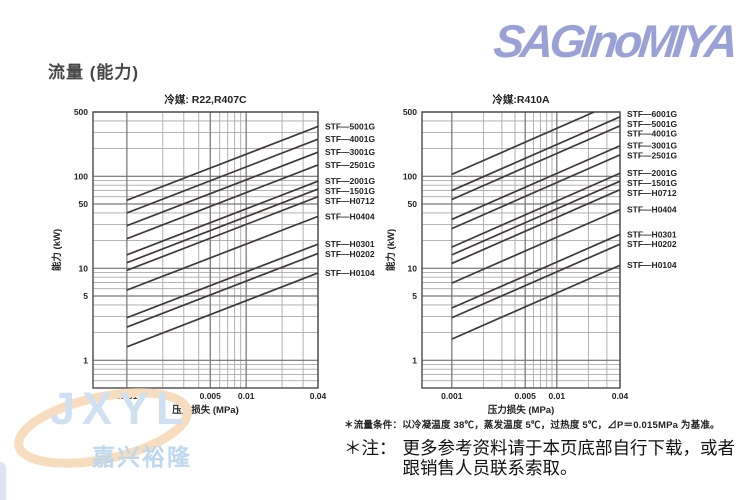  What do you see at coordinates (142, 457) in the screenshot?
I see `watermark-company-name: 嘉兴裕隆` at bounding box center [142, 457].